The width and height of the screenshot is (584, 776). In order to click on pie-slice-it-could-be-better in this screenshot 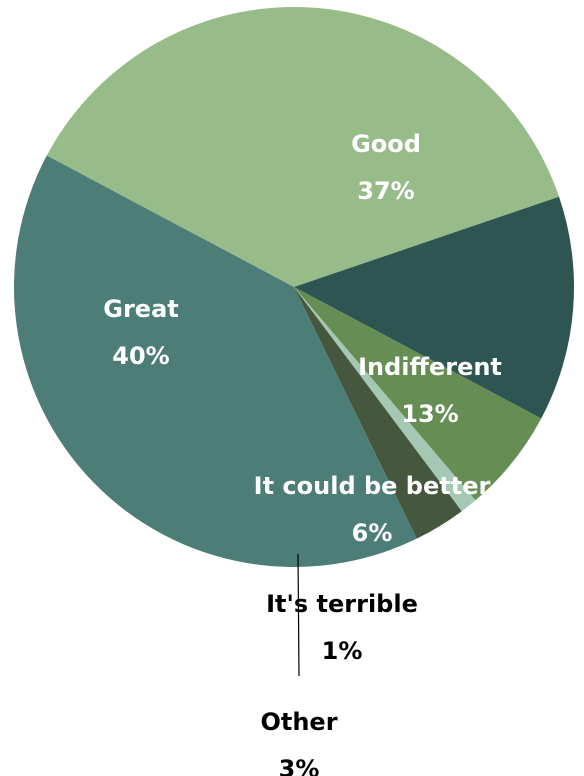, I will do `click(418, 394)`.